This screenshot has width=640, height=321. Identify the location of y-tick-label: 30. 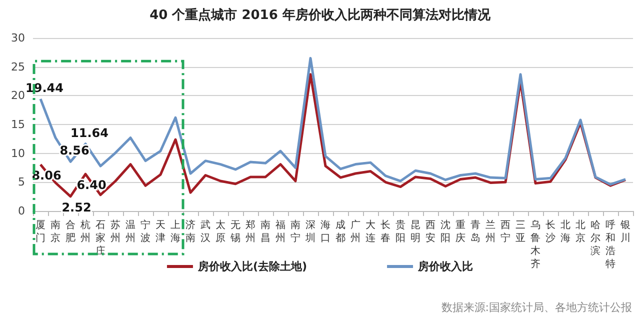
(18, 38).